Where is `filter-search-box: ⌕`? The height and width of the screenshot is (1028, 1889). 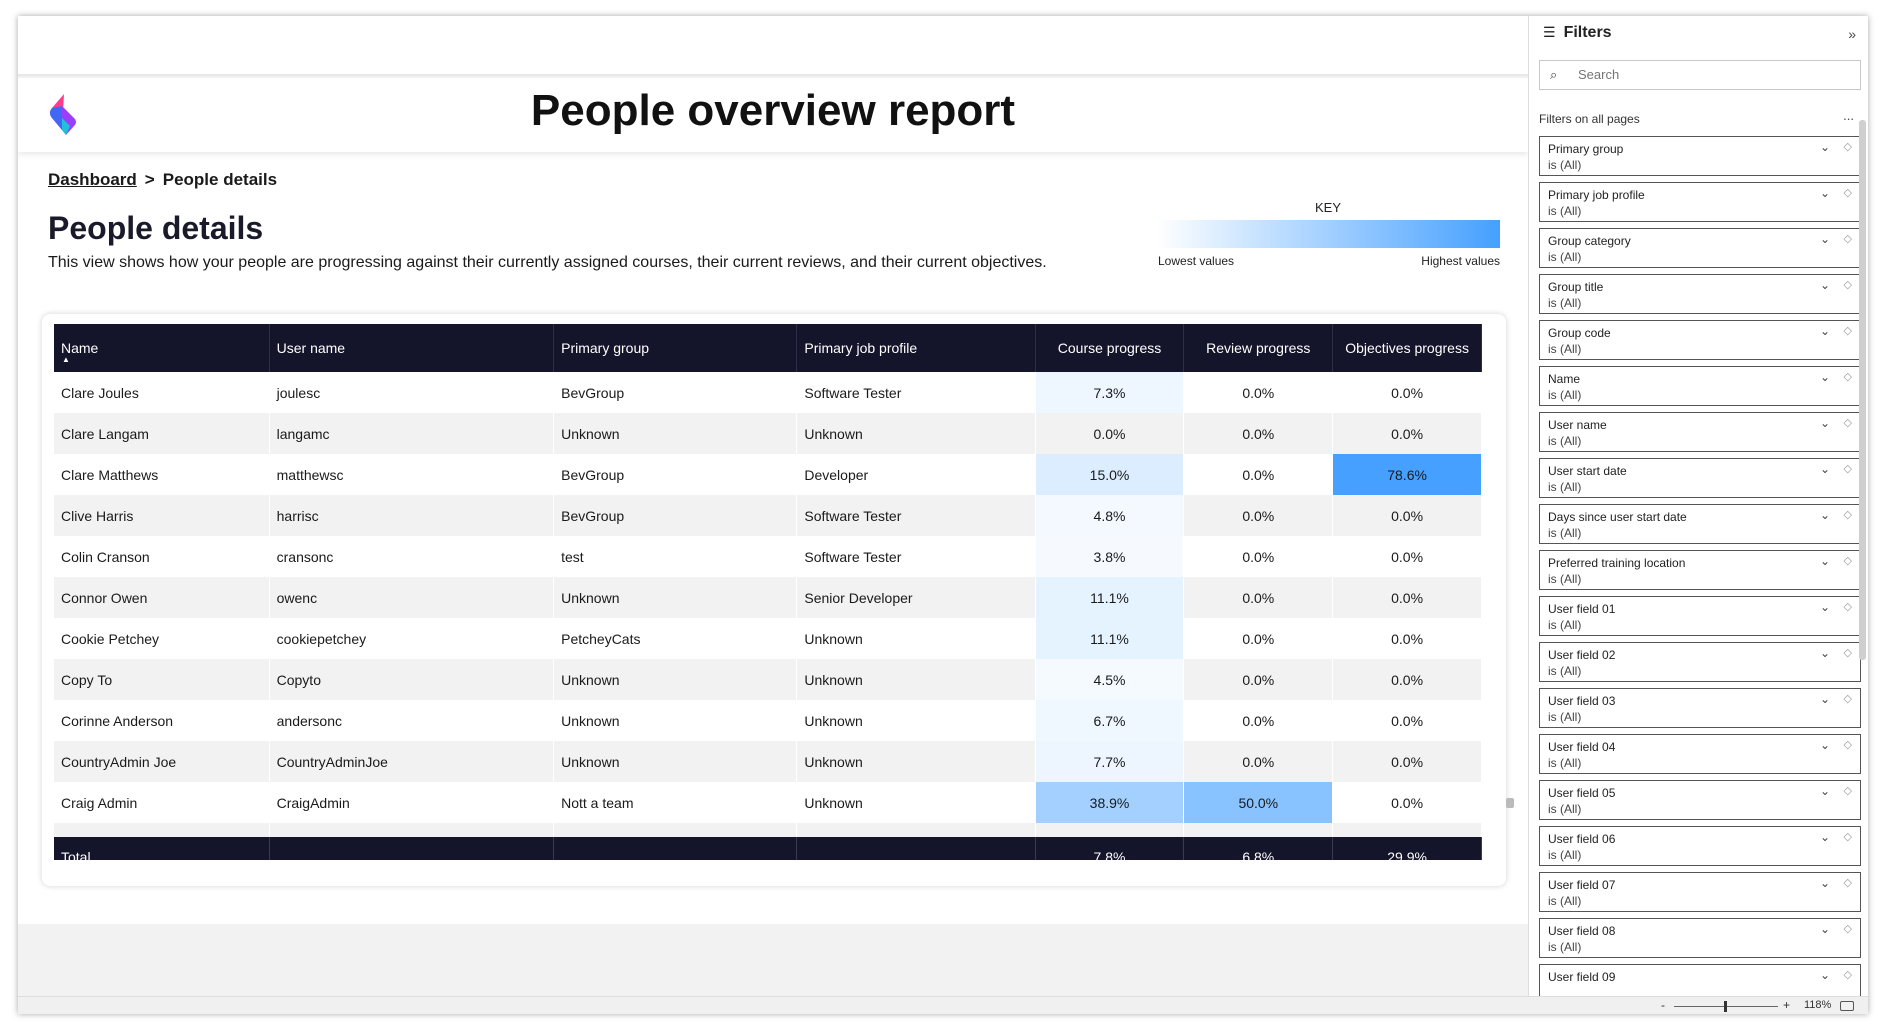 filter-search-box: ⌕ is located at coordinates (1700, 75).